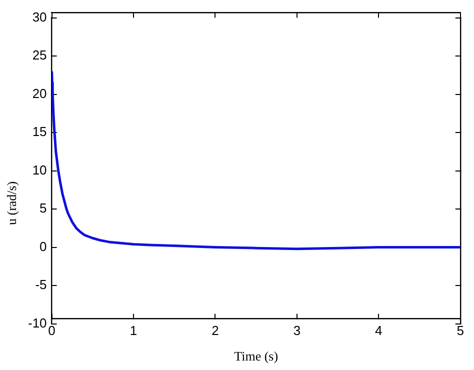 This screenshot has width=474, height=370. I want to click on y-tick-label: 10, so click(39, 170).